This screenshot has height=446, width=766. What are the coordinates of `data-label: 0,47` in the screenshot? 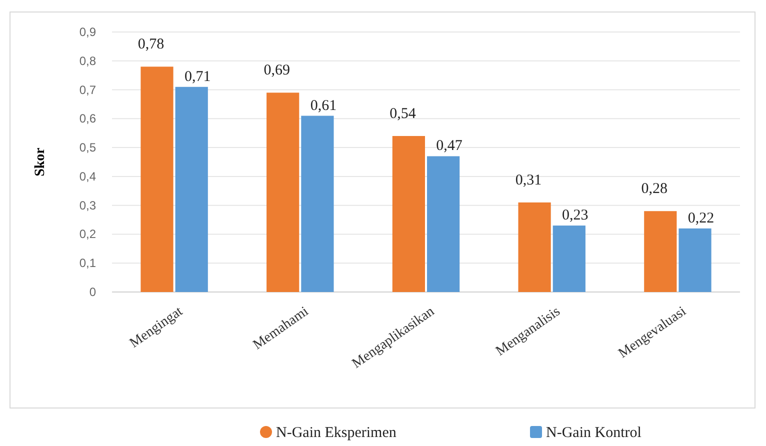 It's located at (449, 146).